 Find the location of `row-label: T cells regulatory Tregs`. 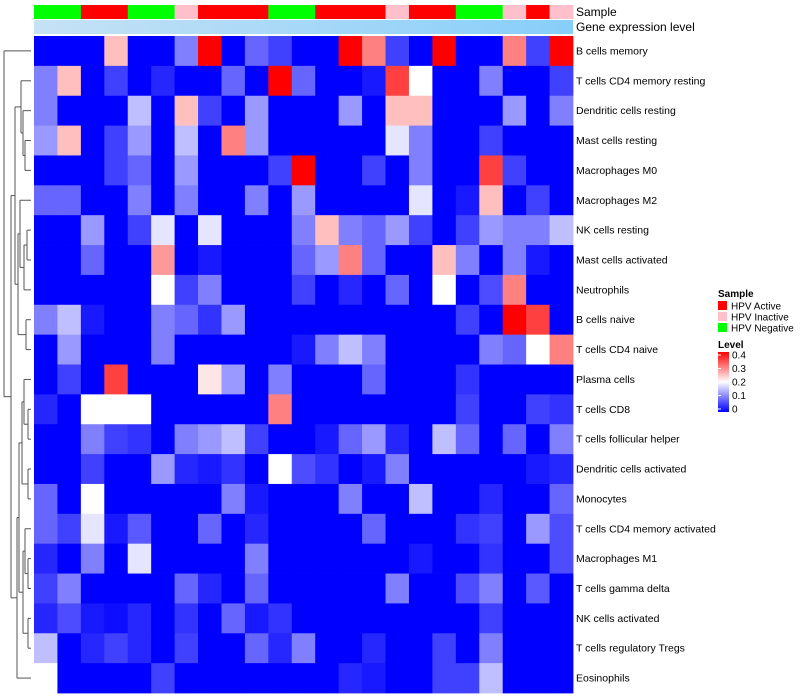

row-label: T cells regulatory Tregs is located at coordinates (630, 649).